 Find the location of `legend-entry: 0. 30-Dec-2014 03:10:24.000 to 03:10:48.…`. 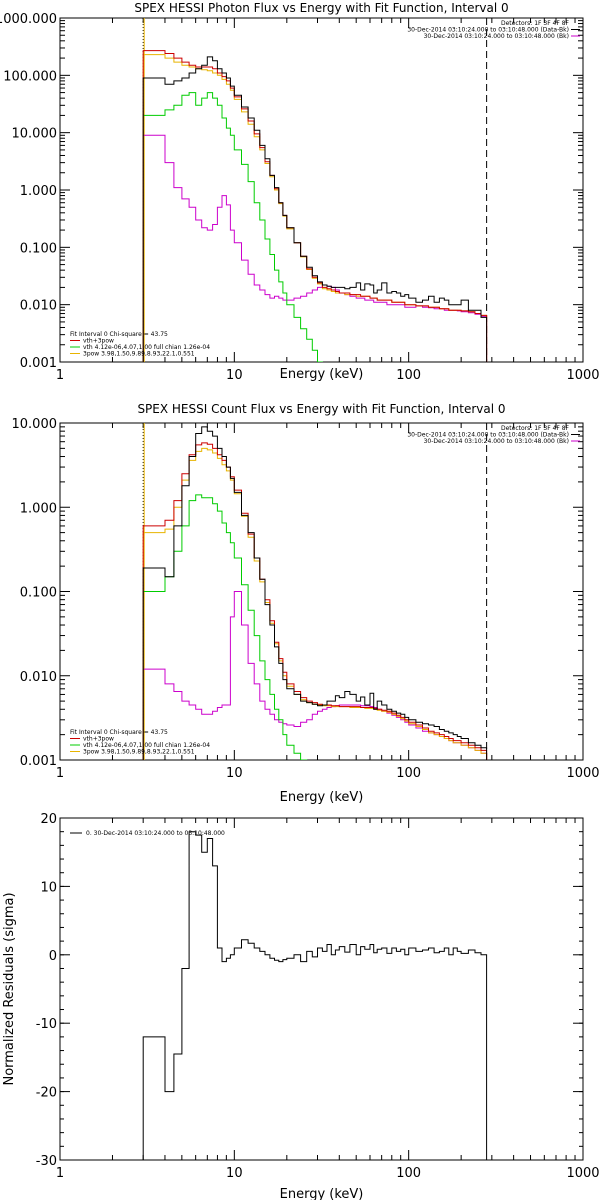

legend-entry: 0. 30-Dec-2014 03:10:24.000 to 03:10:48.… is located at coordinates (155, 833).